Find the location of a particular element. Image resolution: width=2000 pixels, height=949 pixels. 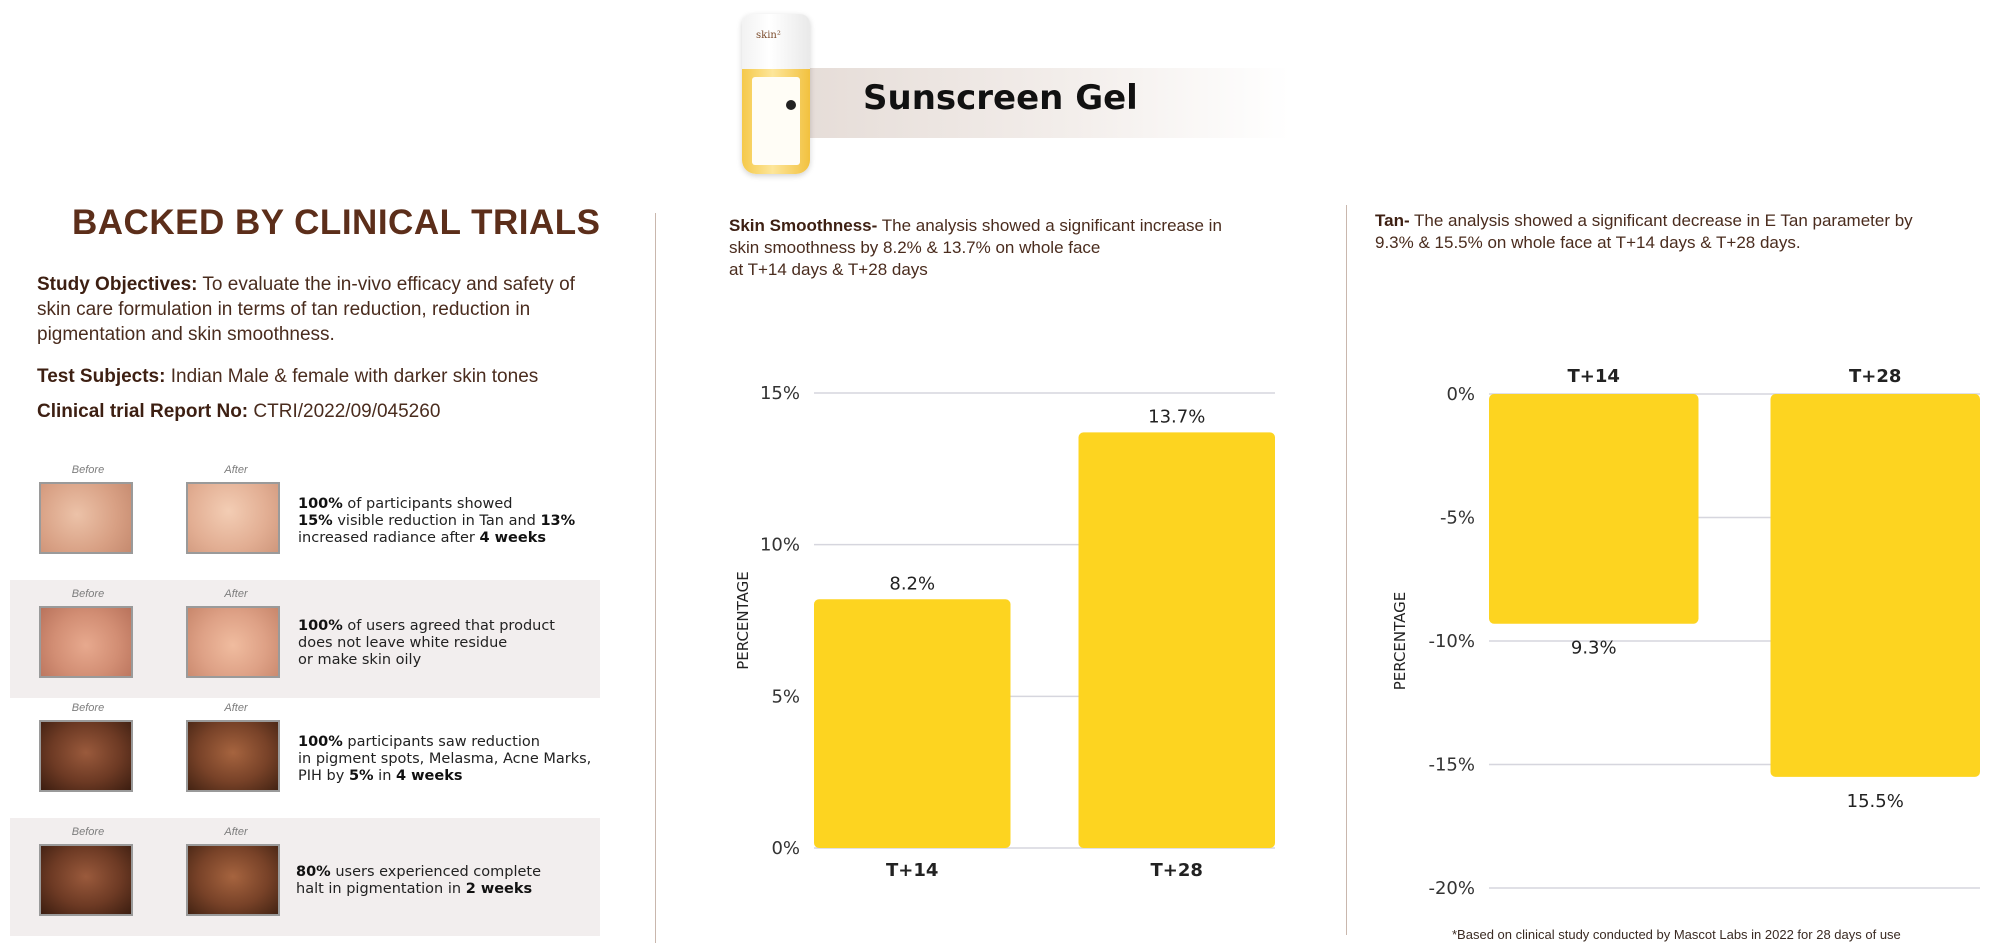

stat-text: users experienced complete is located at coordinates (436, 872).